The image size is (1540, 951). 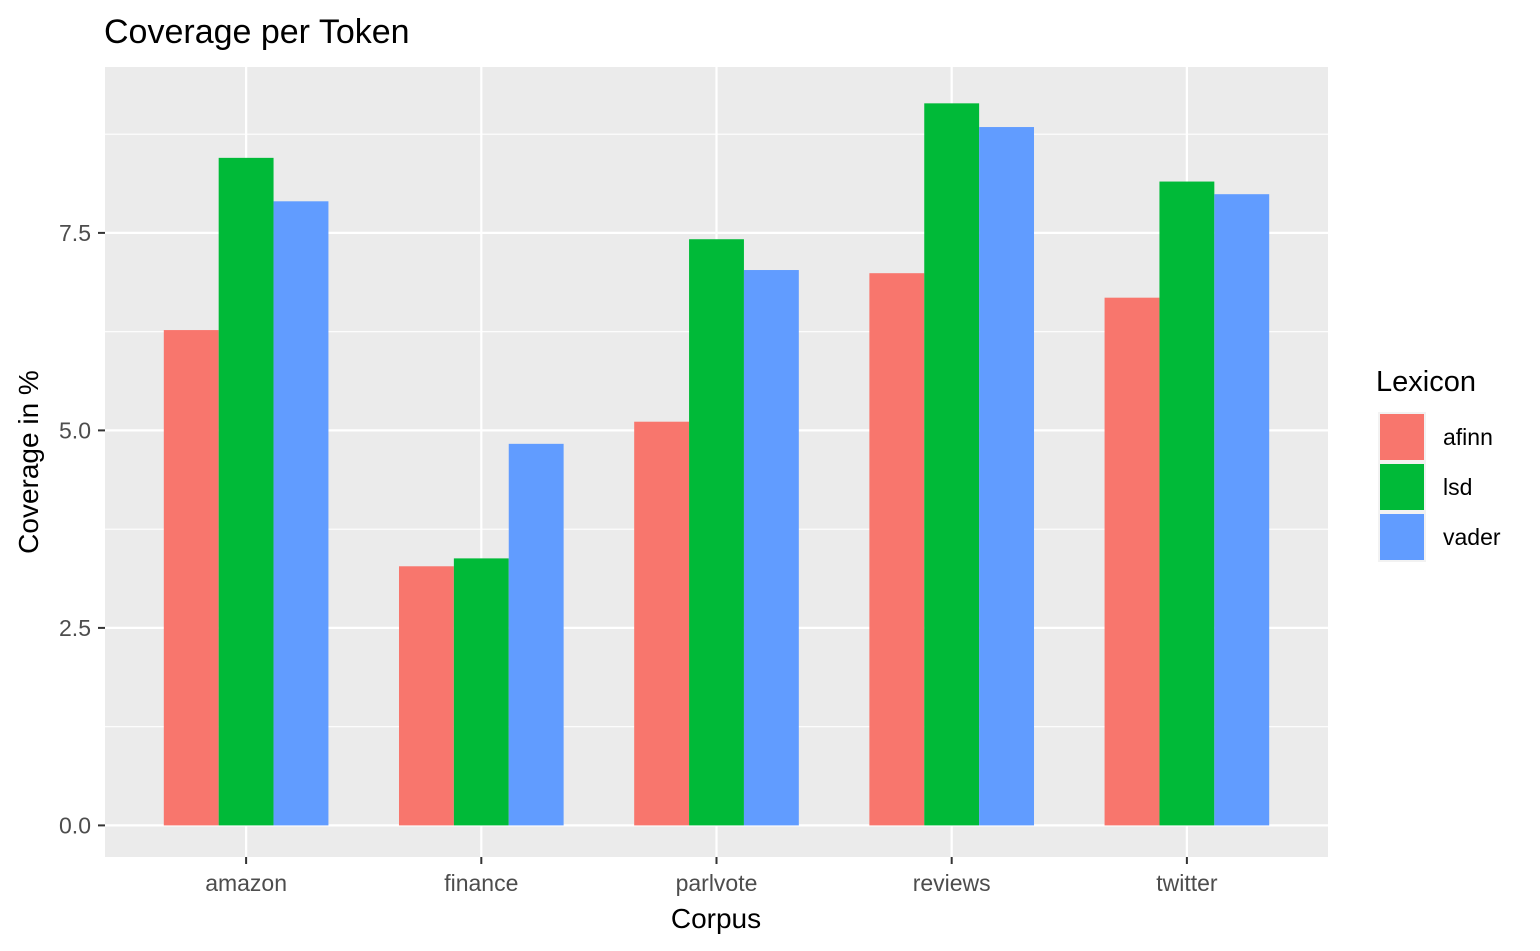 I want to click on bar-afinn-finance, so click(x=426, y=696).